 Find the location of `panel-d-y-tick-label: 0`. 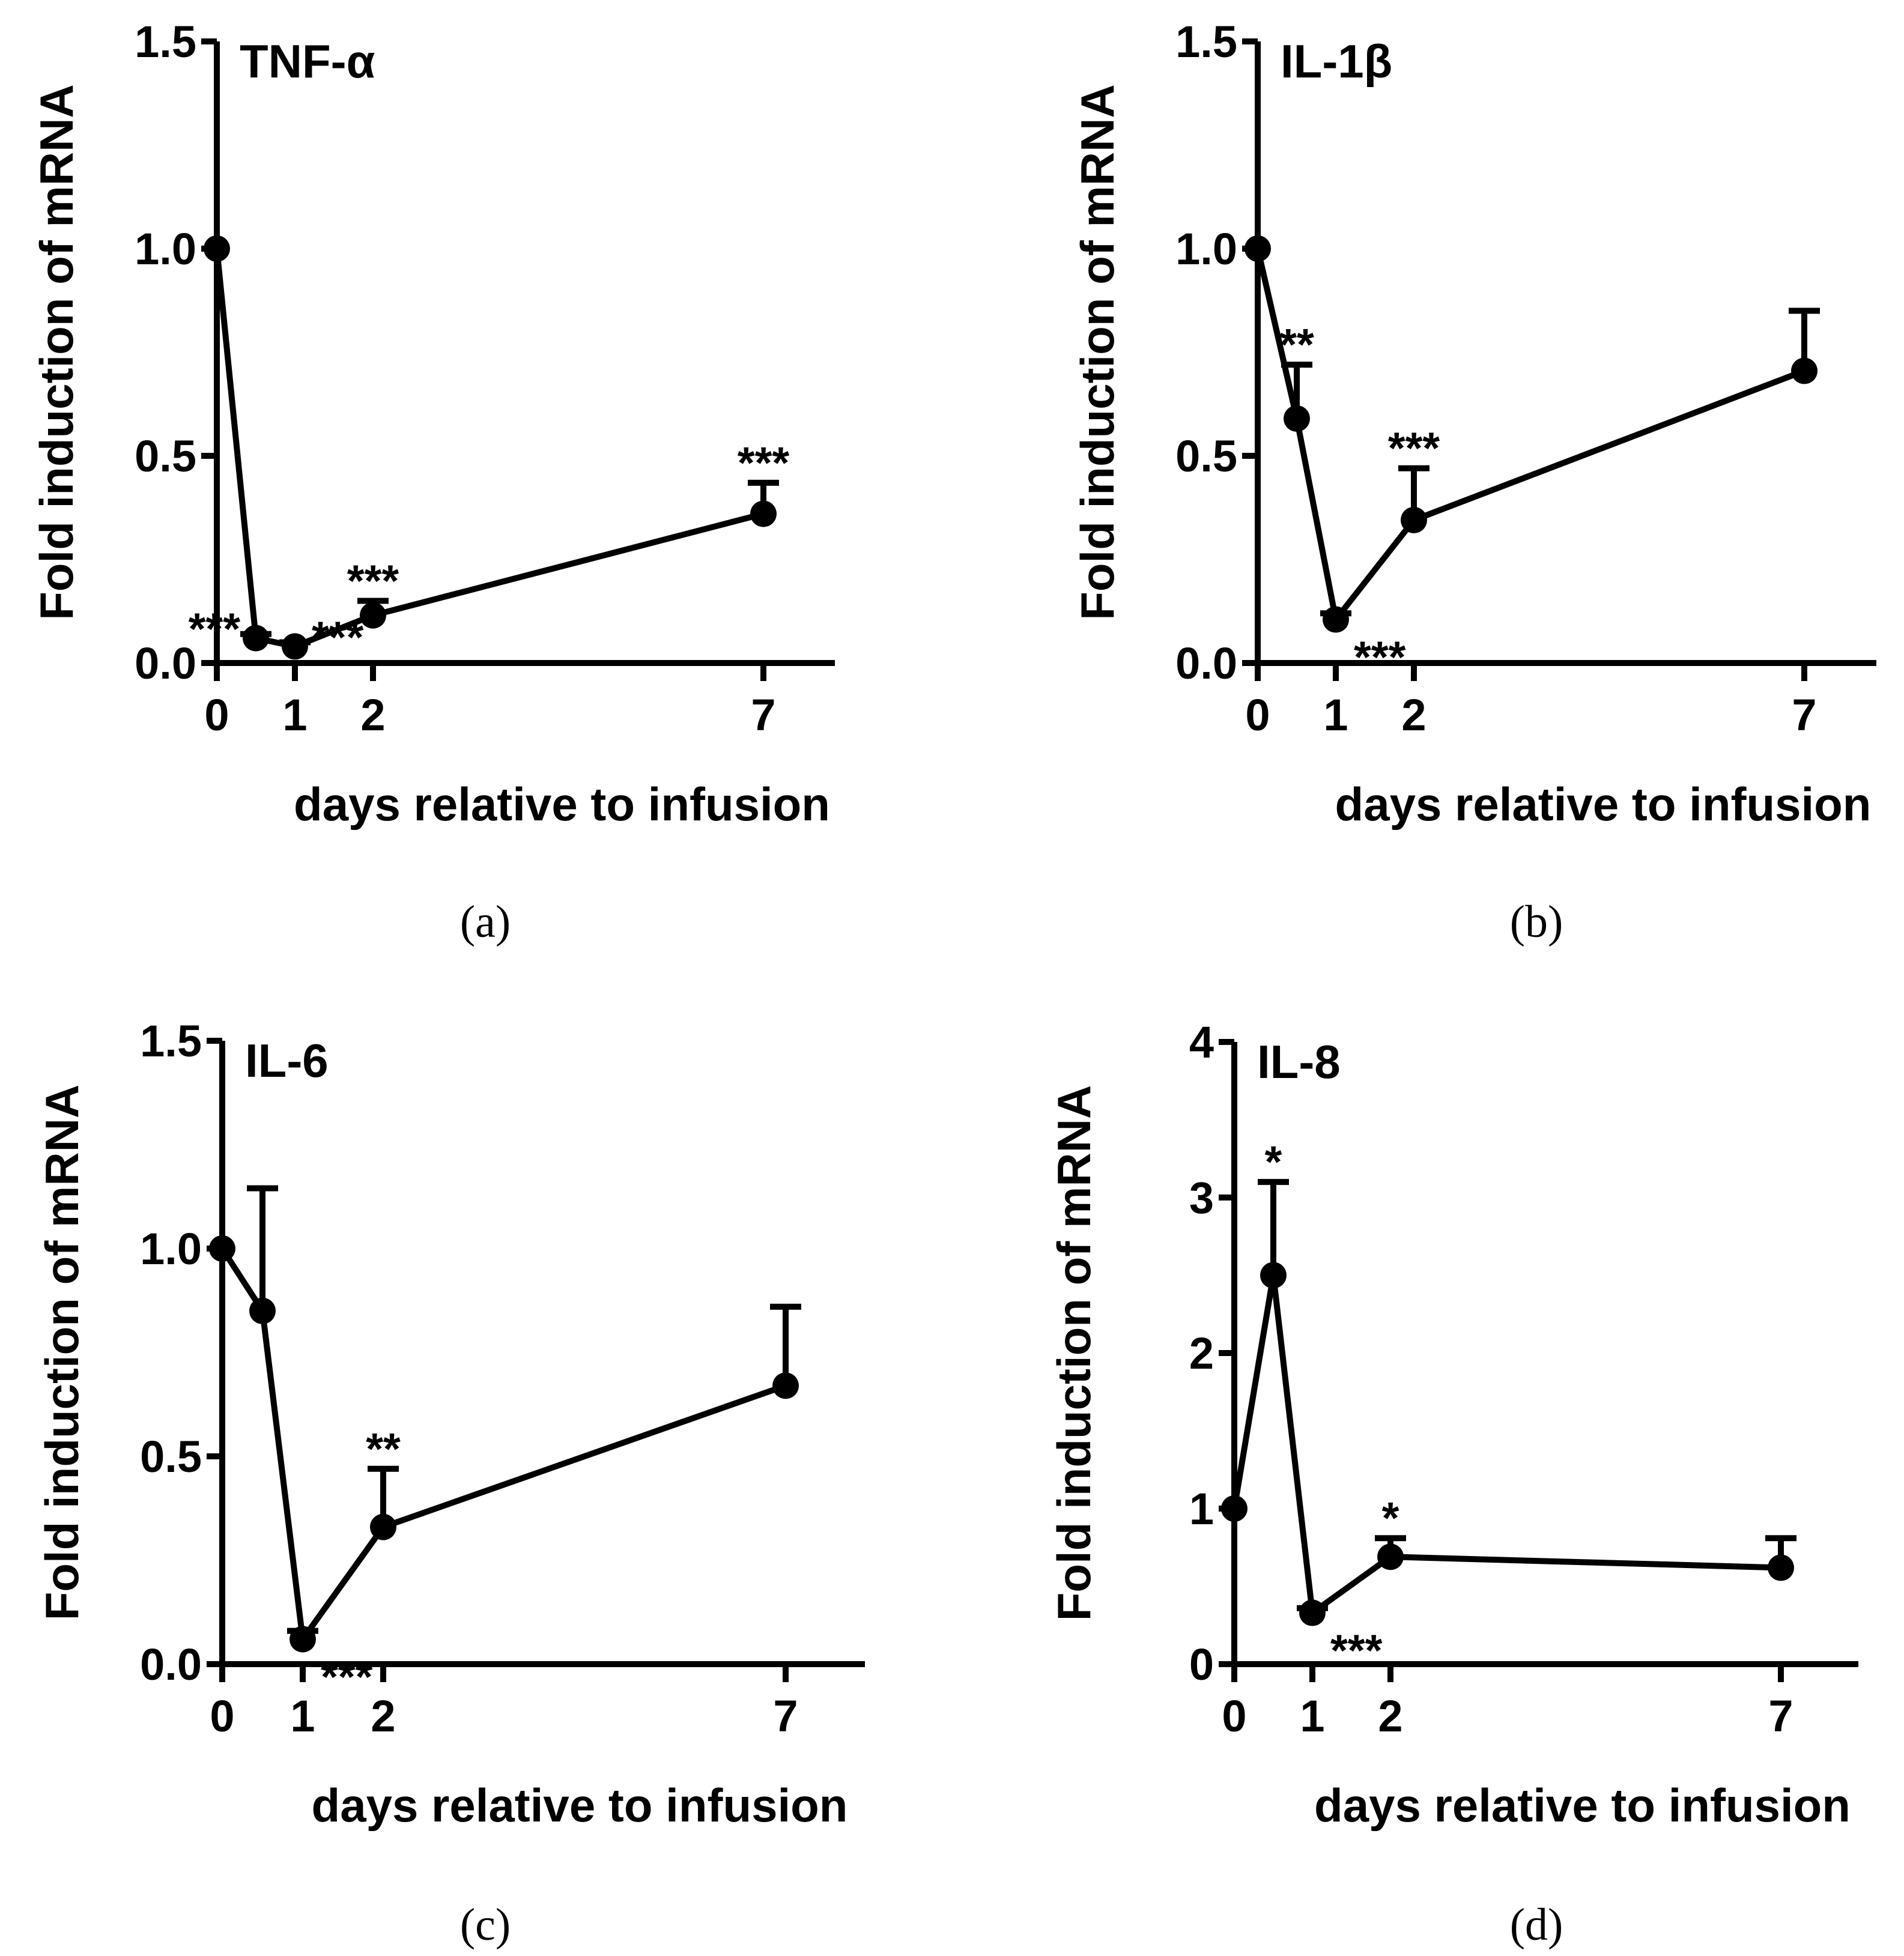

panel-d-y-tick-label: 0 is located at coordinates (1201, 1664).